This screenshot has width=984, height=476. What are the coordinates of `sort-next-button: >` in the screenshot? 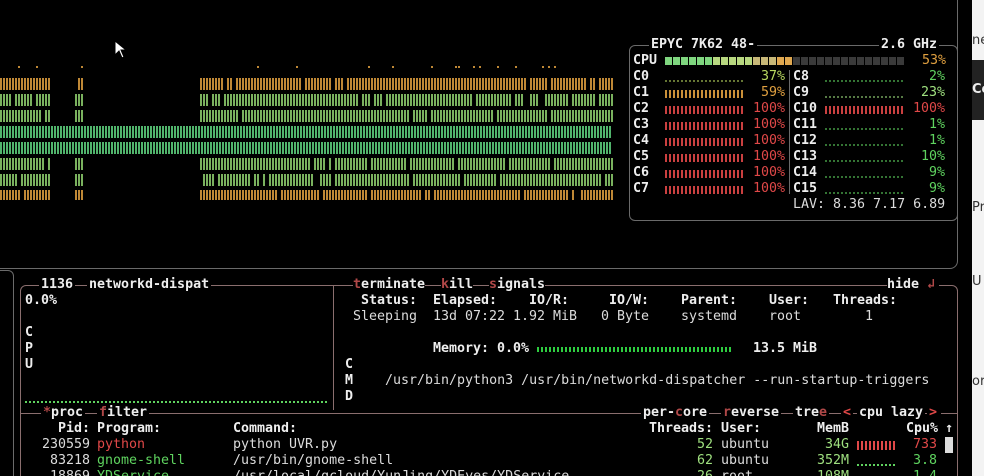 It's located at (934, 413).